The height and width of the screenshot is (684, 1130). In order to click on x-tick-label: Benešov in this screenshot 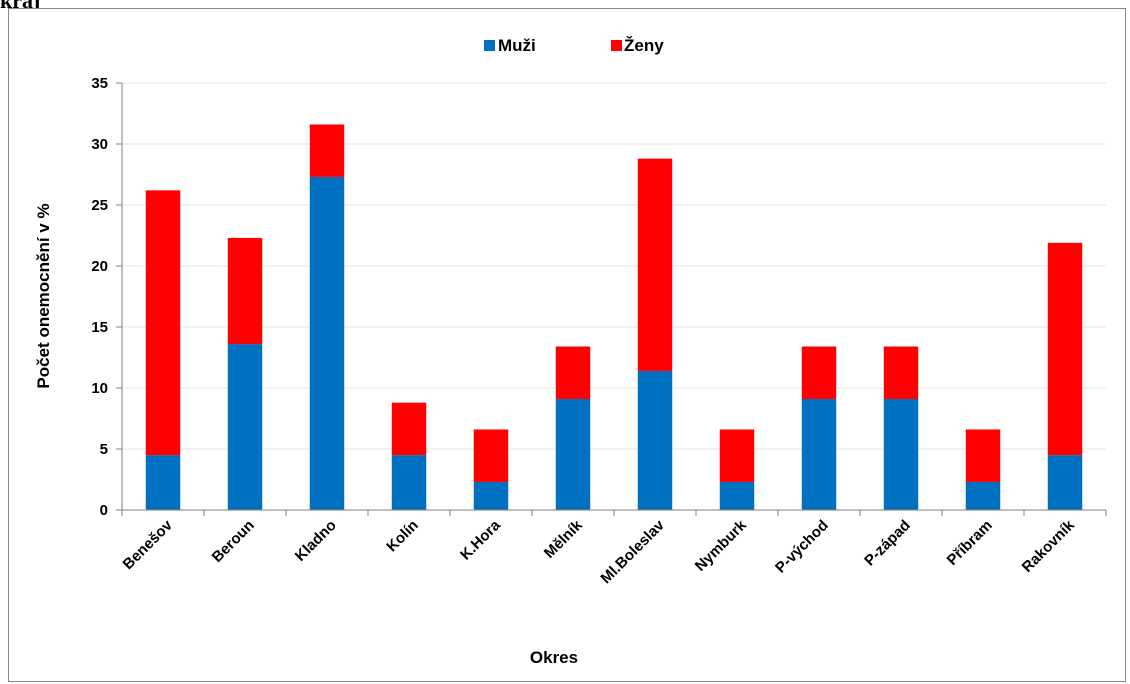, I will do `click(148, 544)`.